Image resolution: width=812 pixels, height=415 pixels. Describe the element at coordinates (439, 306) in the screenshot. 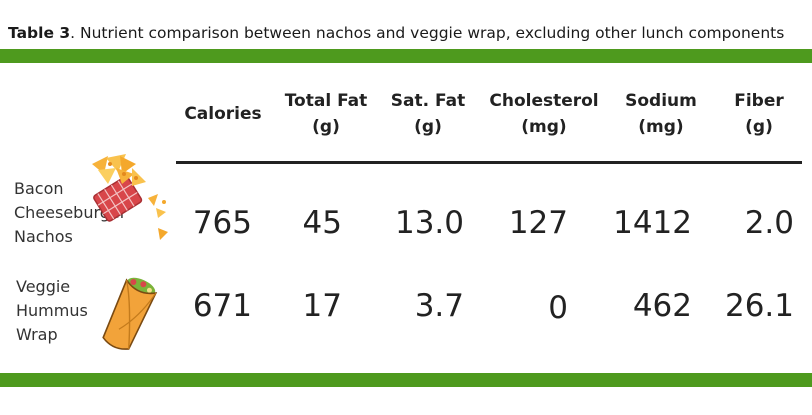

I see `wrap-sat-fat: 3.7` at that location.